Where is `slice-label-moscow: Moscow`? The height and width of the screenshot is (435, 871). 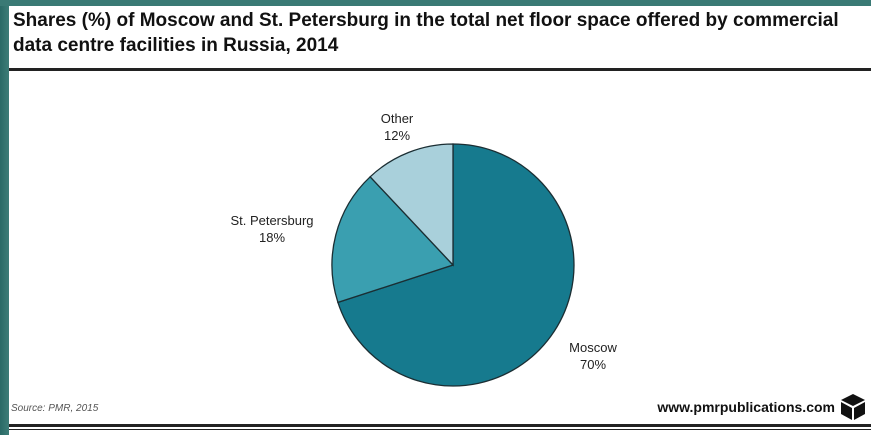
slice-label-moscow: Moscow is located at coordinates (593, 347).